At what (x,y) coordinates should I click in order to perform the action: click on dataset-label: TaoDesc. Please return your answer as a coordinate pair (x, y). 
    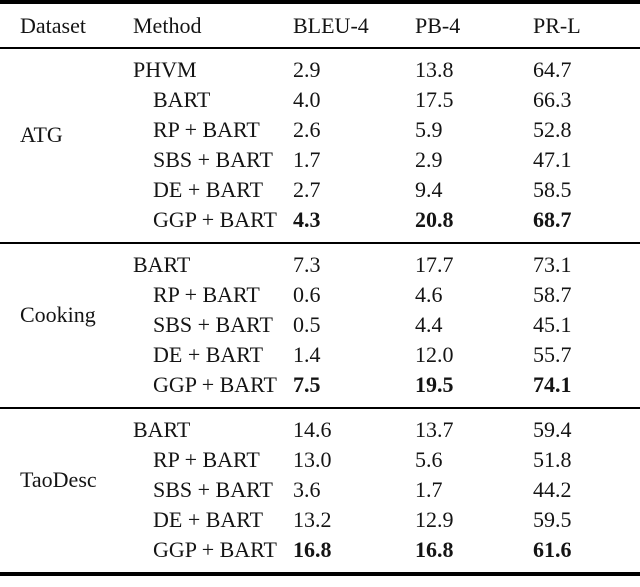
    Looking at the image, I should click on (58, 479).